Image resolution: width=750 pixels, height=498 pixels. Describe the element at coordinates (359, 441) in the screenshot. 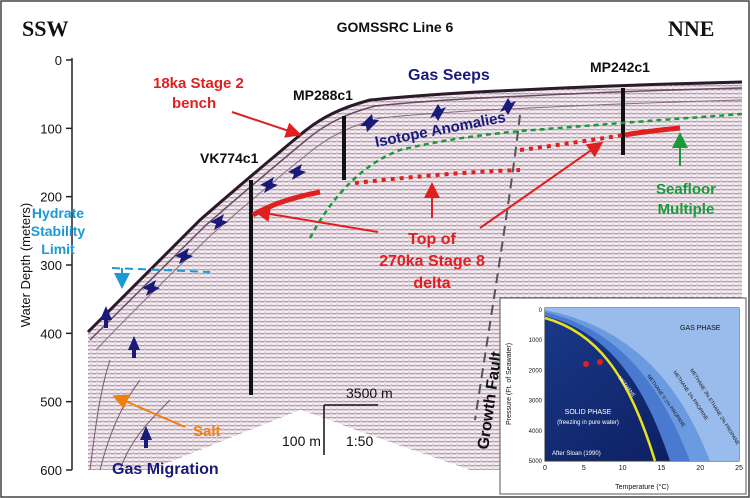

I see `scale-ratio: 1:50` at that location.